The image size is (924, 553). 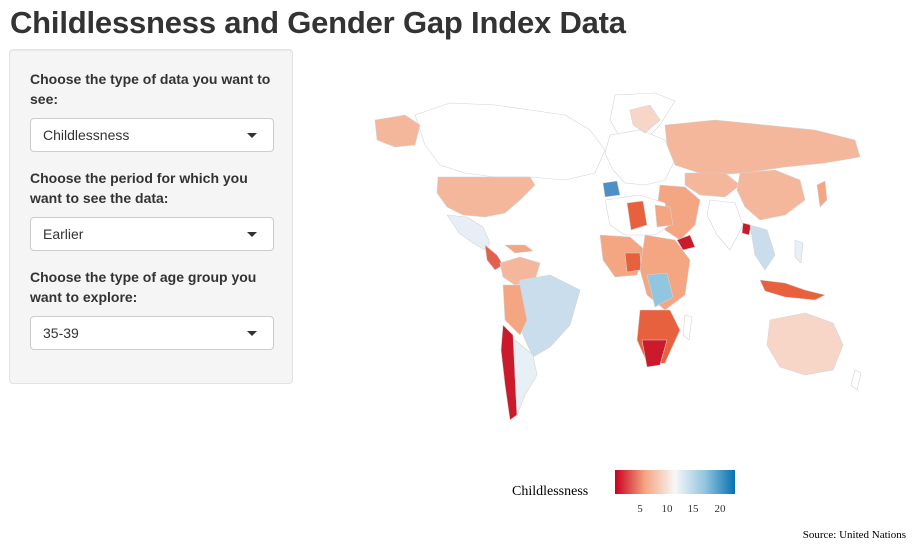 I want to click on period-selected-value: Earlier, so click(x=63, y=234).